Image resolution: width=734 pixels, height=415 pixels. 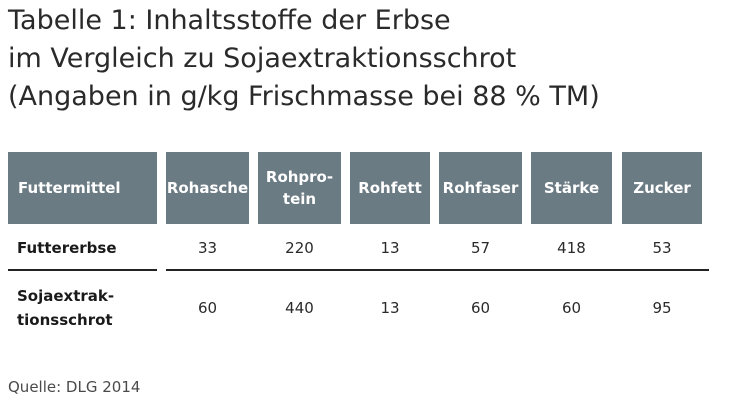 What do you see at coordinates (299, 199) in the screenshot?
I see `header-rohprotein-label-2: tein` at bounding box center [299, 199].